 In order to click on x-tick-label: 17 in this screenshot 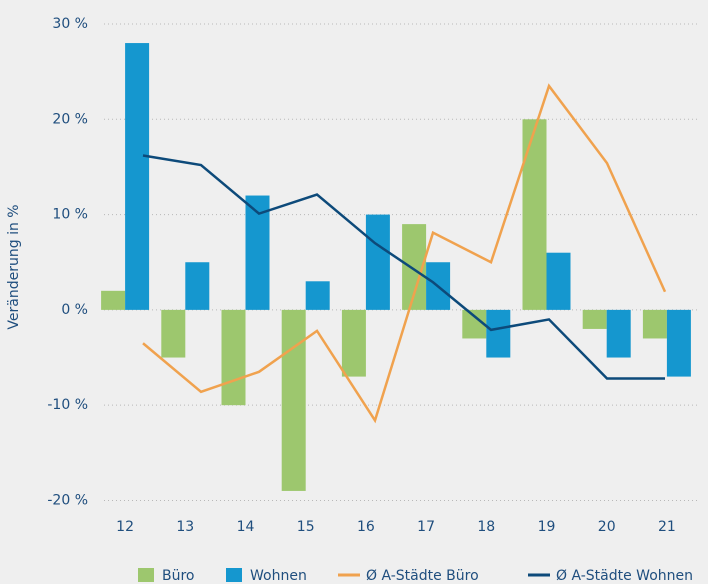, I will do `click(426, 527)`.